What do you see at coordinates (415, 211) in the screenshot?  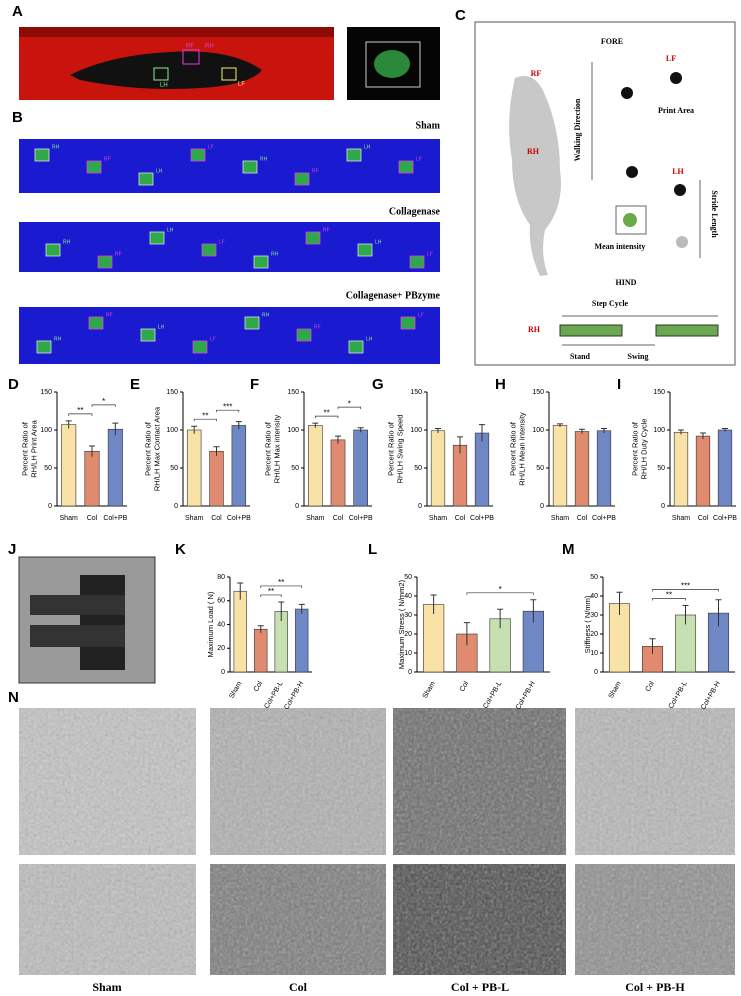 I see `group-title: Collagenase` at bounding box center [415, 211].